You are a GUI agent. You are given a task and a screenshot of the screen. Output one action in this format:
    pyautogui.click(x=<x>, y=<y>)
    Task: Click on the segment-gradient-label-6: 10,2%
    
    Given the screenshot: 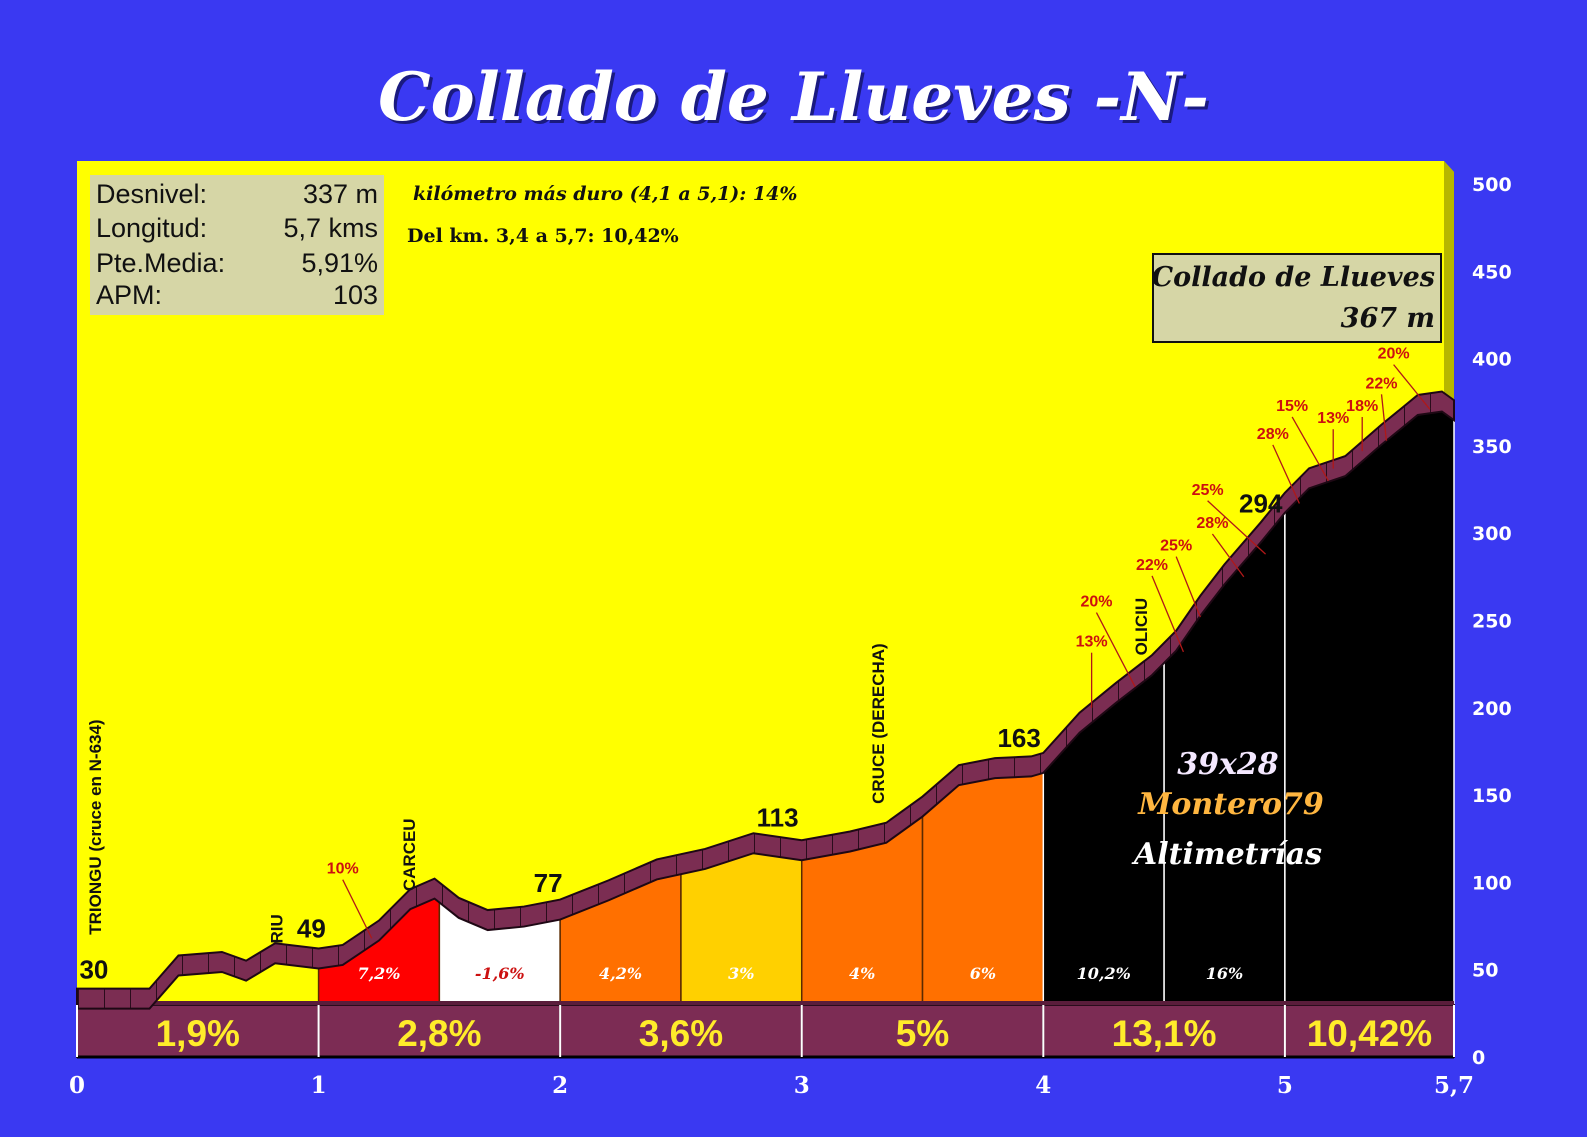 What is the action you would take?
    pyautogui.click(x=1104, y=973)
    